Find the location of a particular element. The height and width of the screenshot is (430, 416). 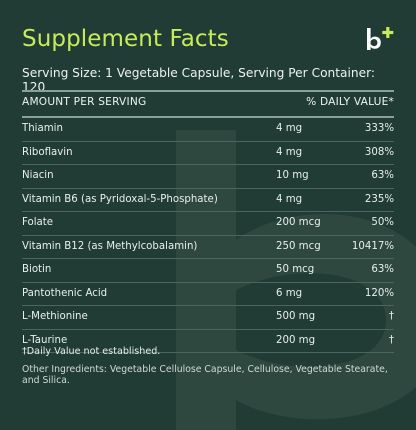

nutrient-amount: 6 mg is located at coordinates (289, 293).